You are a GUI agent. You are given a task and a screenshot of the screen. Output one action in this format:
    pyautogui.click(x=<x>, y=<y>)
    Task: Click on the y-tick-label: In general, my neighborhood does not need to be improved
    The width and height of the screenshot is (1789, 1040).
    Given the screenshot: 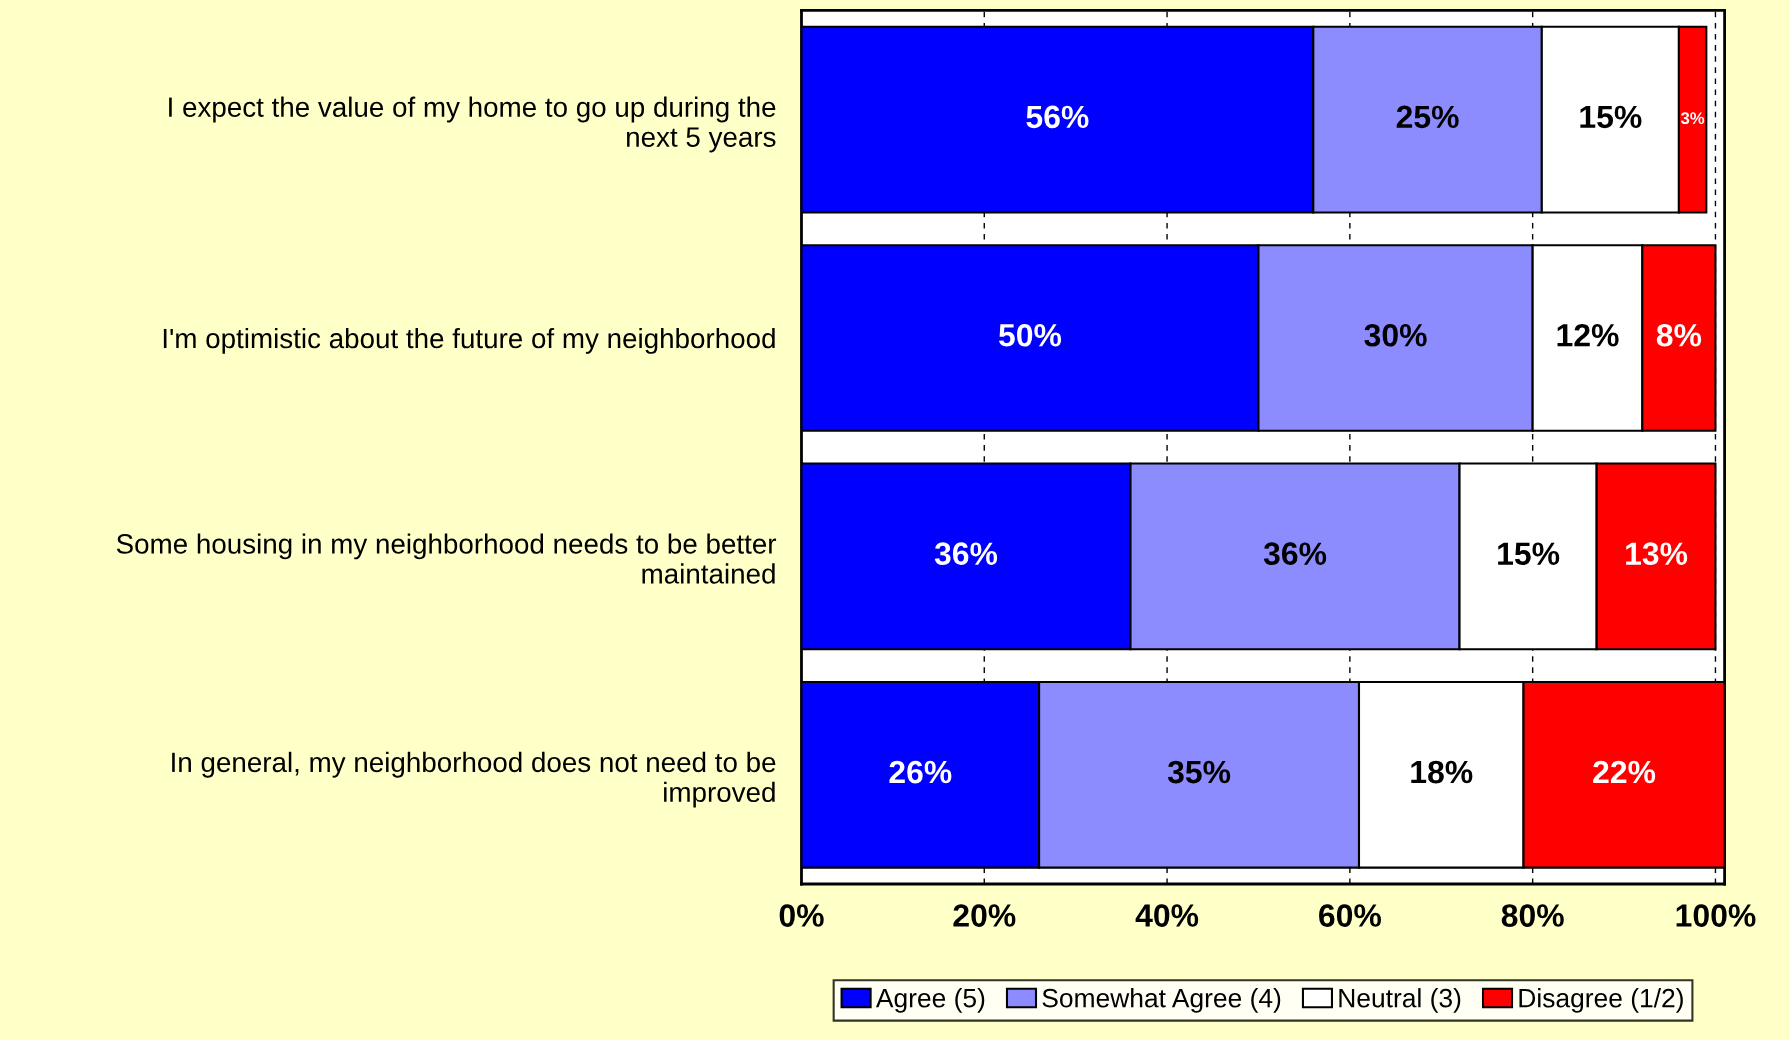 What is the action you would take?
    pyautogui.click(x=474, y=779)
    